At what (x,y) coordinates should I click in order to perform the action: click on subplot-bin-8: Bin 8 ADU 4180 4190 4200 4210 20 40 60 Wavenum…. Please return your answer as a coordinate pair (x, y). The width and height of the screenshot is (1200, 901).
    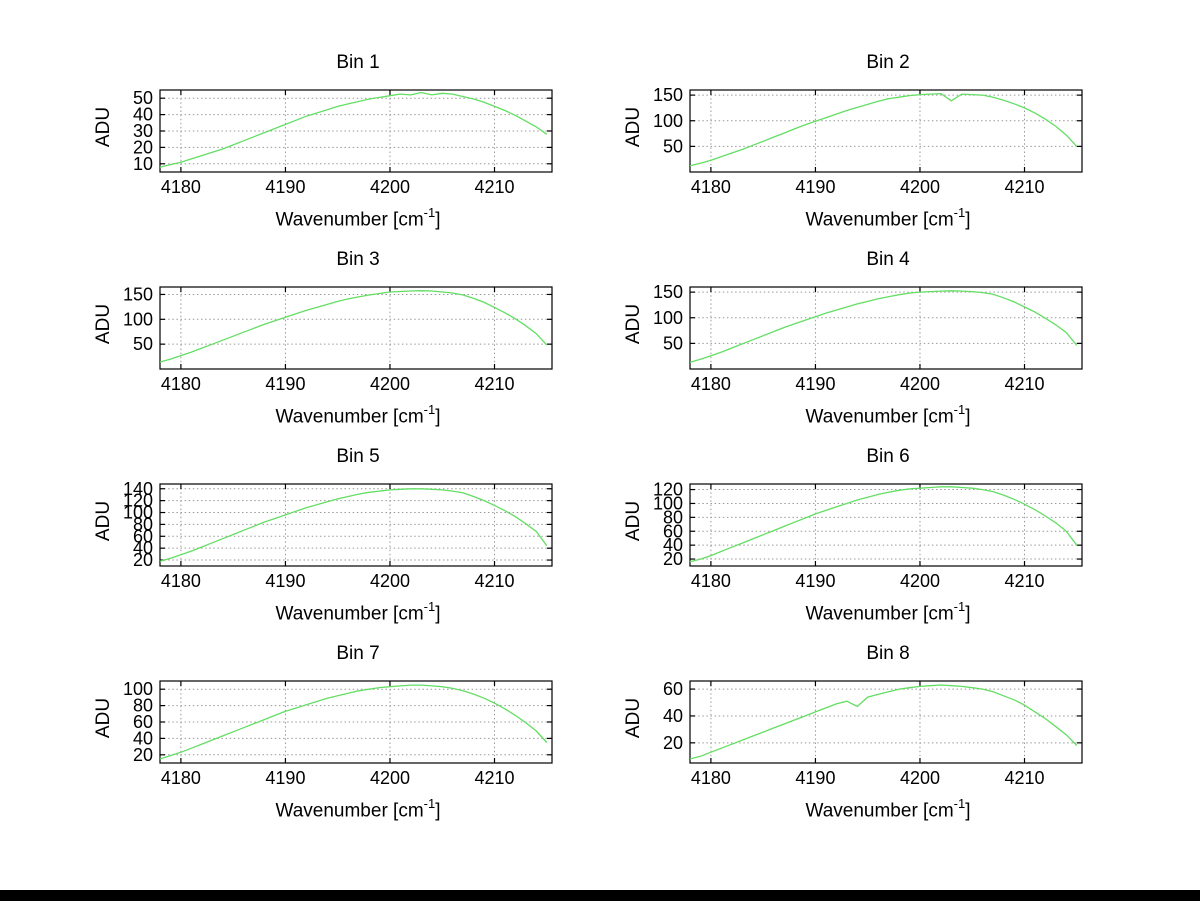
    Looking at the image, I should click on (883, 735).